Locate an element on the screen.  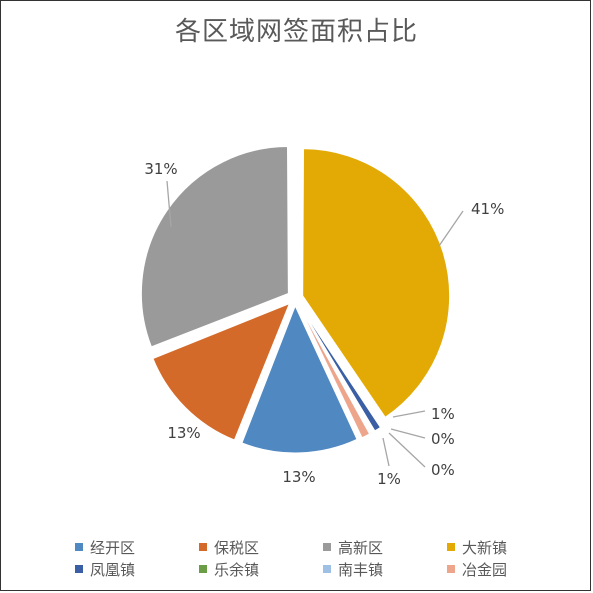
pie-slice-大新镇 is located at coordinates (376, 283).